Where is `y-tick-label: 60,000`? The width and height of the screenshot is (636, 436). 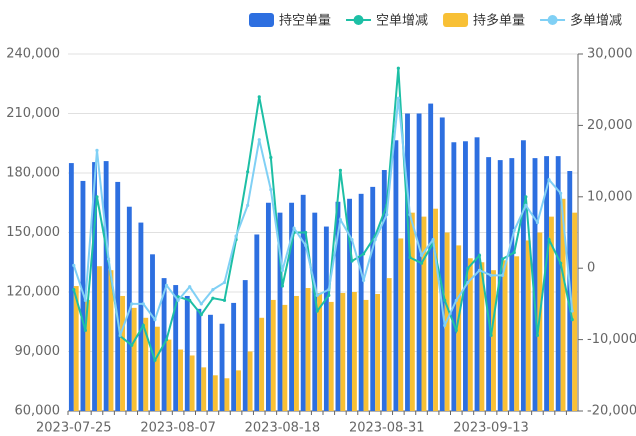 y-tick-label: 60,000 is located at coordinates (38, 411).